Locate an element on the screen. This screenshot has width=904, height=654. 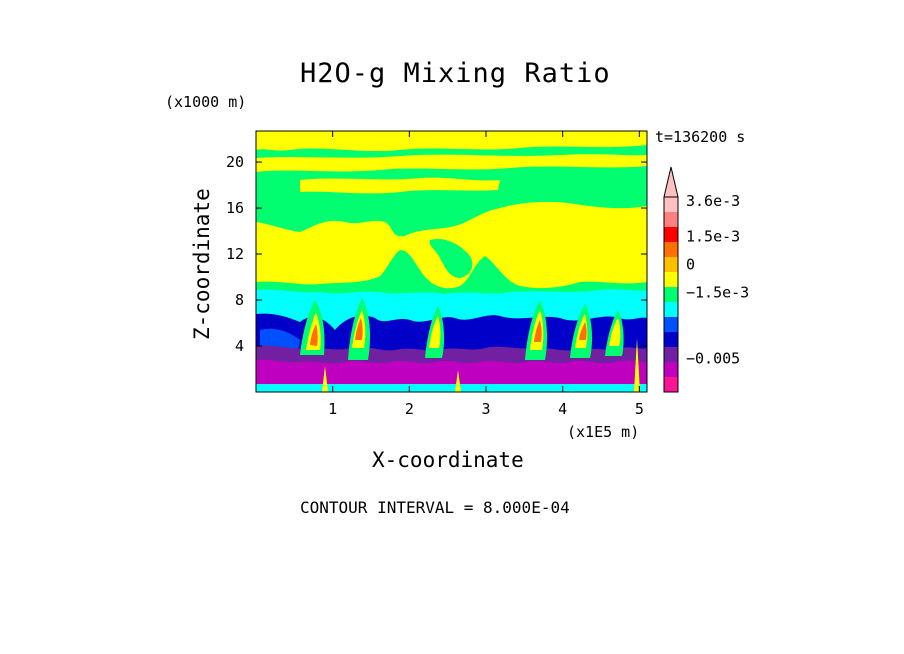
colorbar-label: 0 is located at coordinates (690, 265).